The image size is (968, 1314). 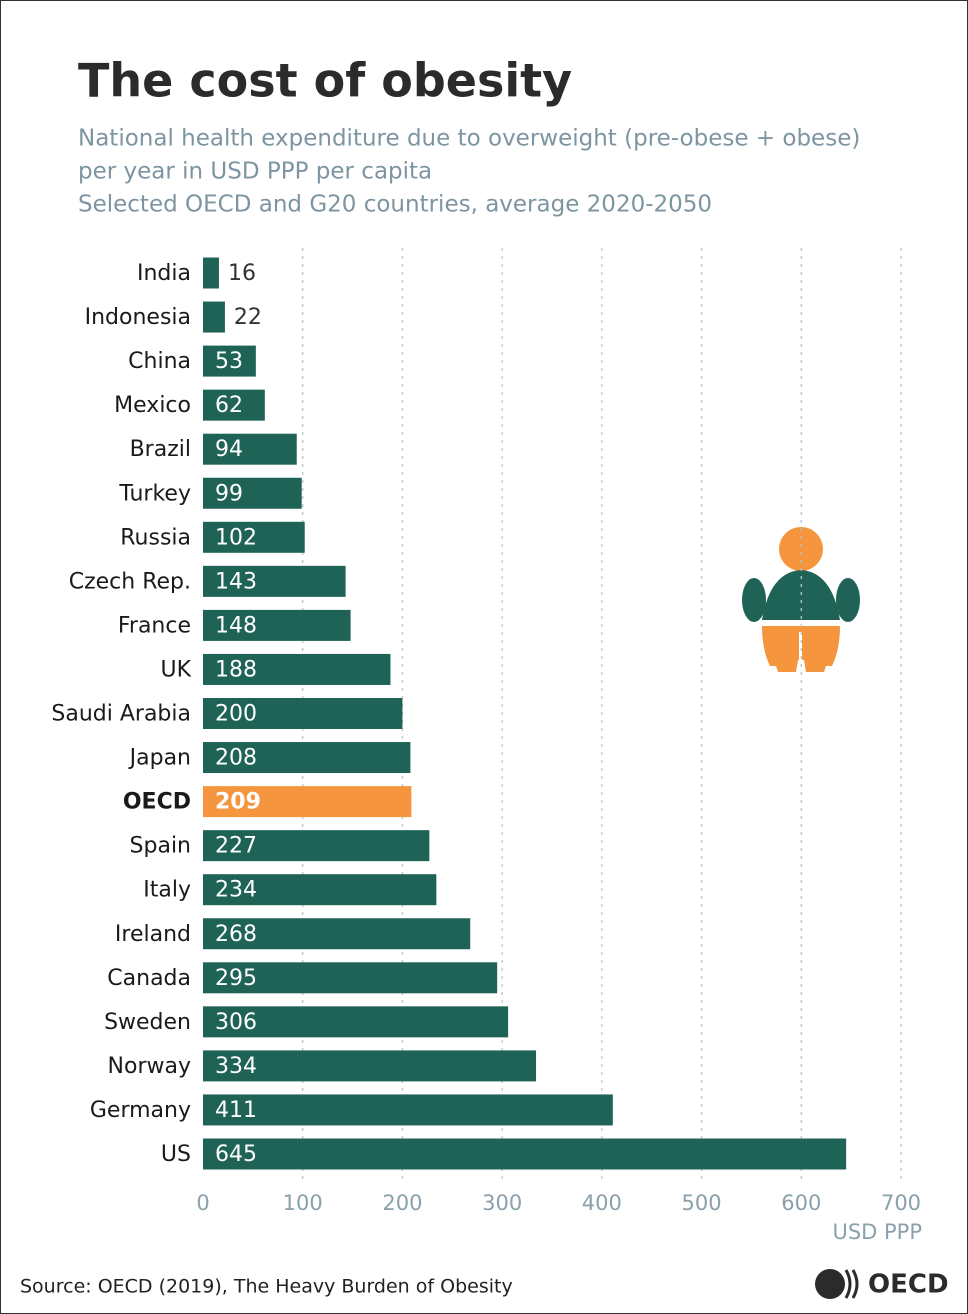 I want to click on value-label: 306, so click(x=236, y=1022).